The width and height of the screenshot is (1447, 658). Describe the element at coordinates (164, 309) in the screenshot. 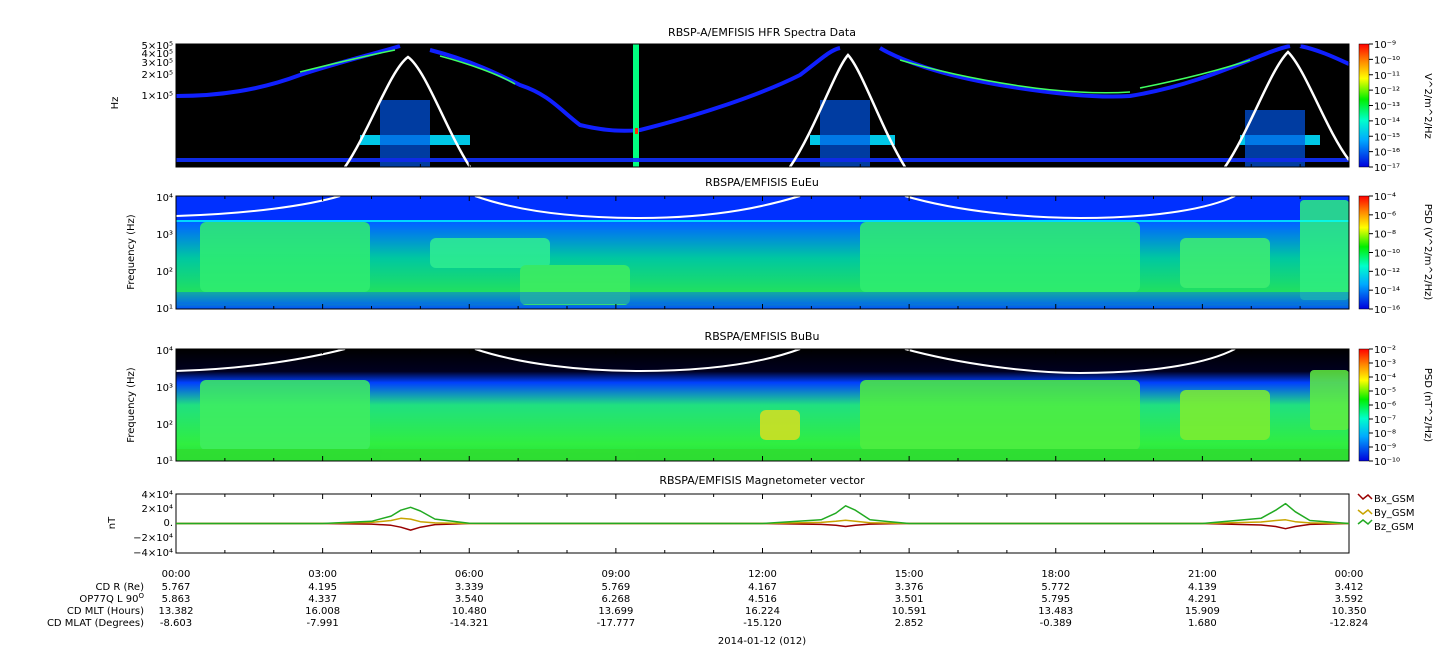

I see `panel2-ytick: 10¹` at that location.